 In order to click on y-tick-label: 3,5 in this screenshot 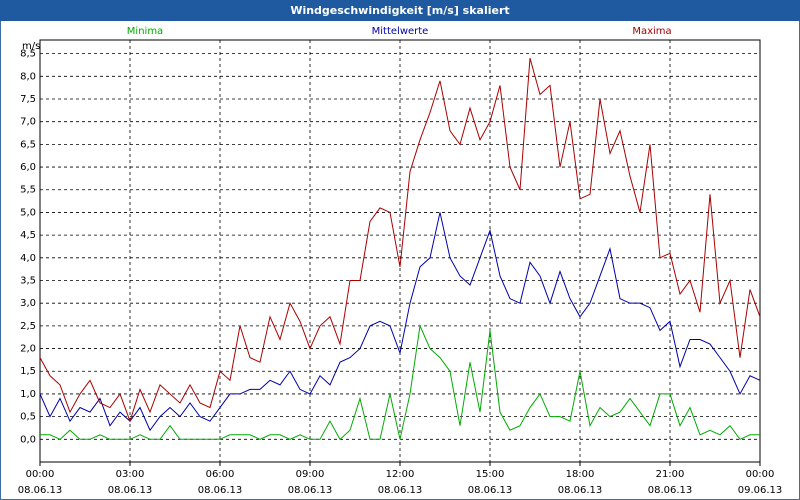, I will do `click(28, 280)`.